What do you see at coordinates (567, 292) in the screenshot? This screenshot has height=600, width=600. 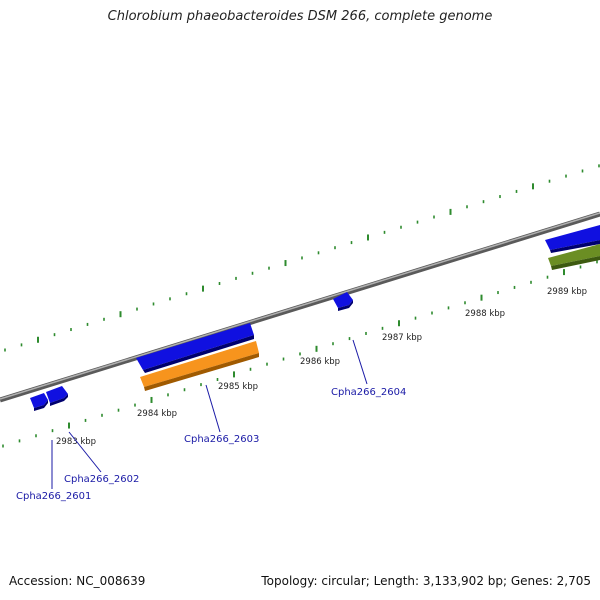 I see `scale-label-2989: 2989 kbp` at bounding box center [567, 292].